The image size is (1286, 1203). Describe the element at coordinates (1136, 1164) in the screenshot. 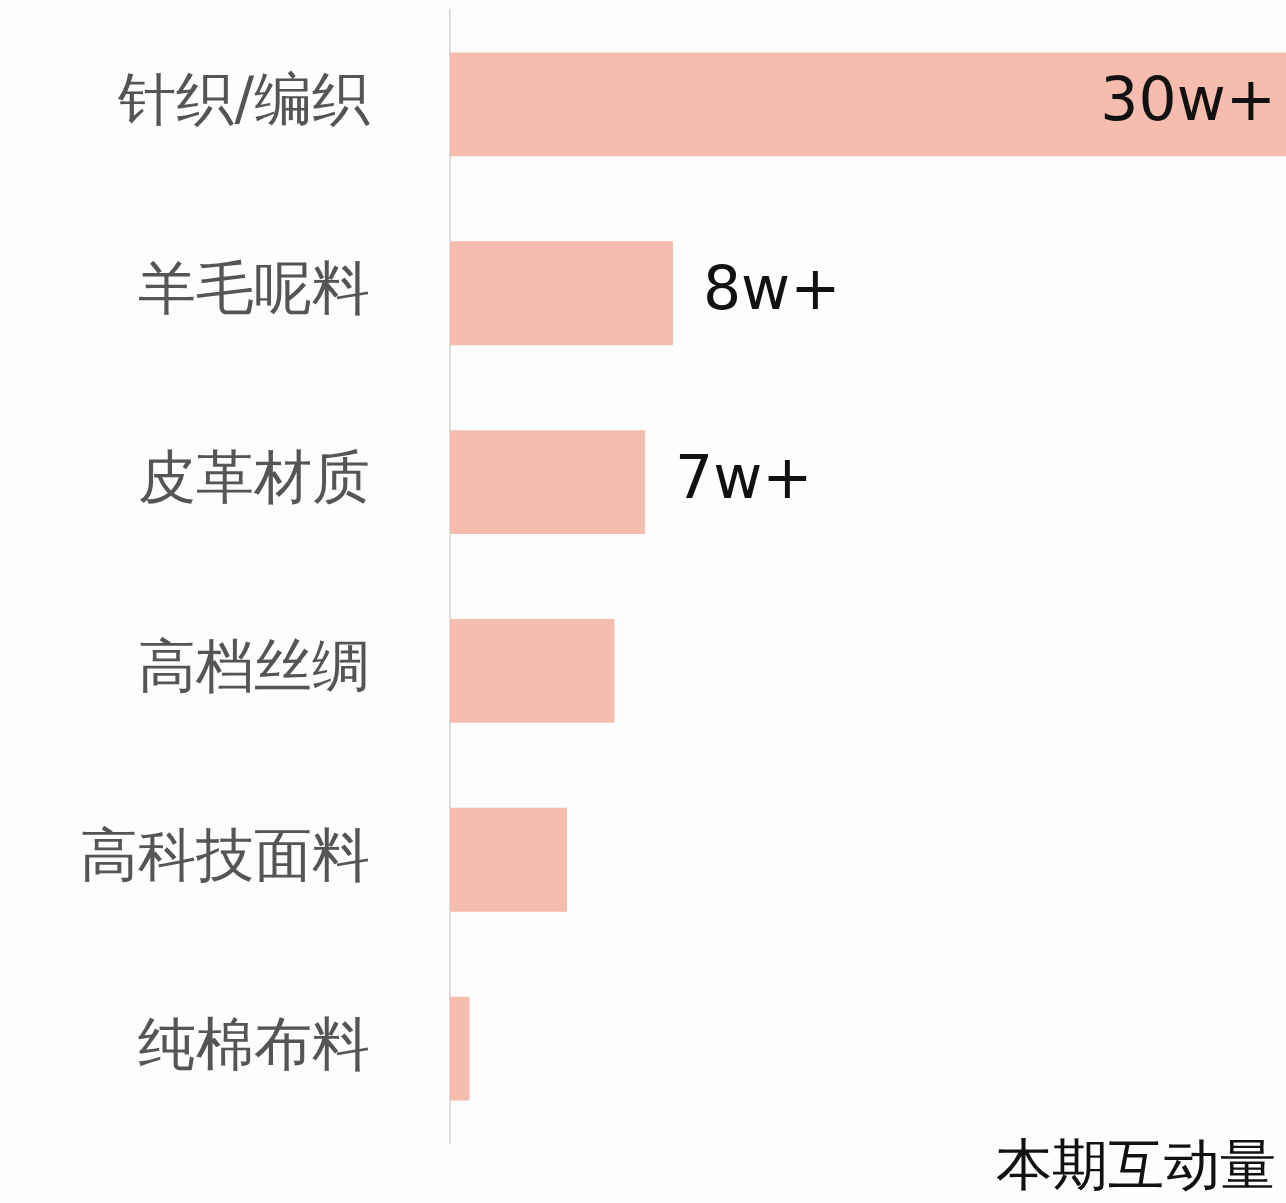

I see `annotation: 本期互动量` at that location.